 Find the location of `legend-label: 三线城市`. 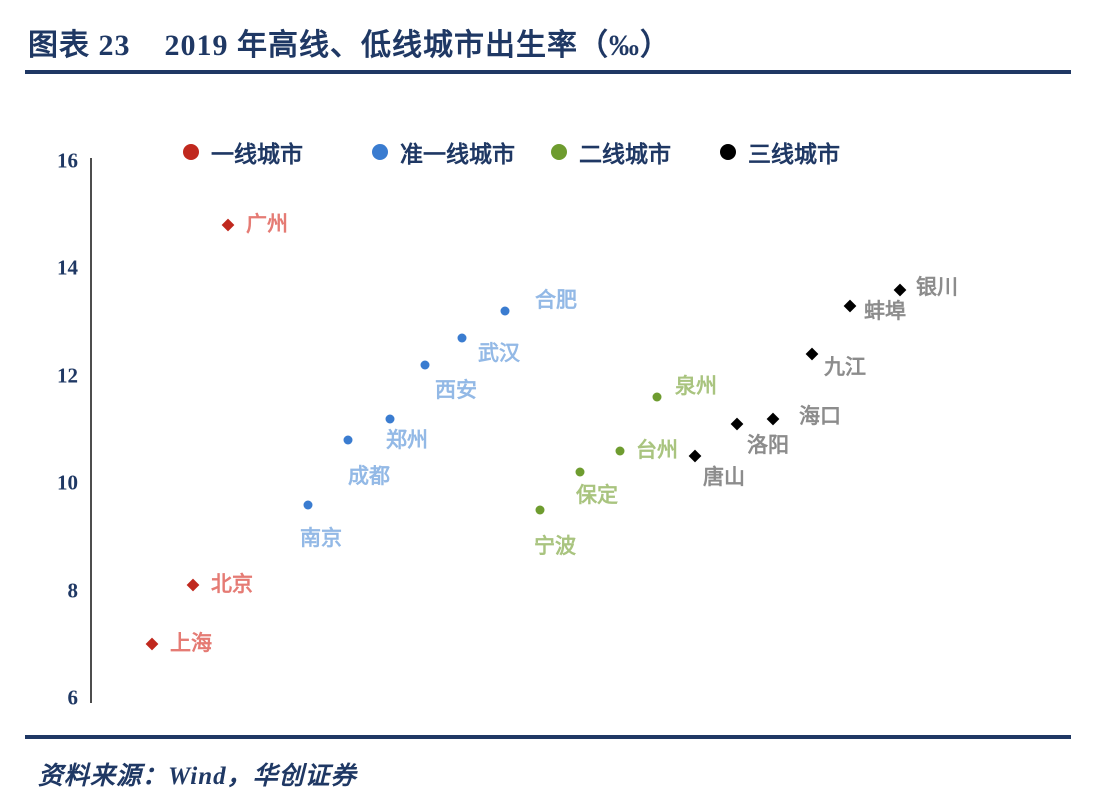

legend-label: 三线城市 is located at coordinates (794, 154).